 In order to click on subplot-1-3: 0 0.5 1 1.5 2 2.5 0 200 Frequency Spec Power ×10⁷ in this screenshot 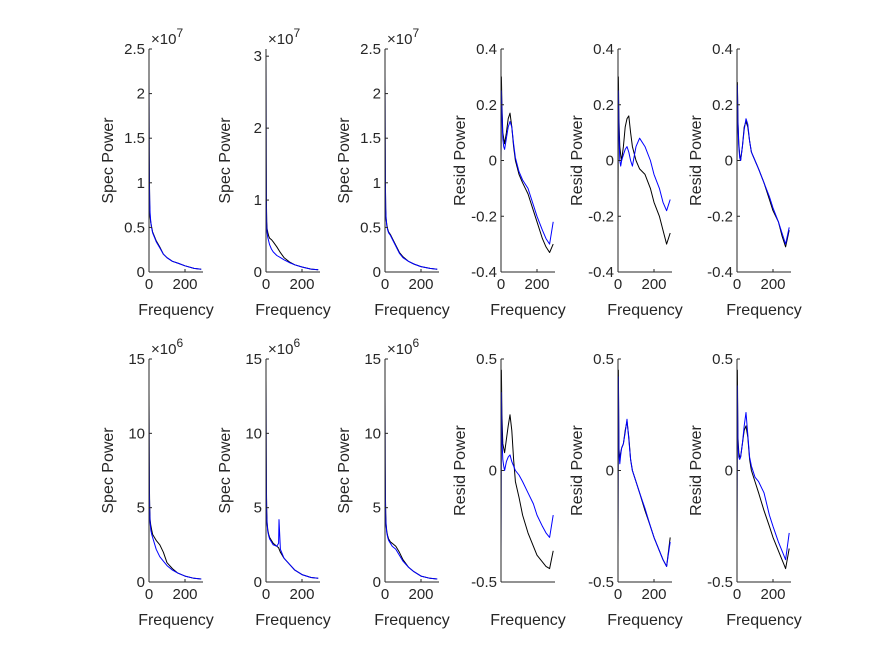, I will do `click(393, 172)`.